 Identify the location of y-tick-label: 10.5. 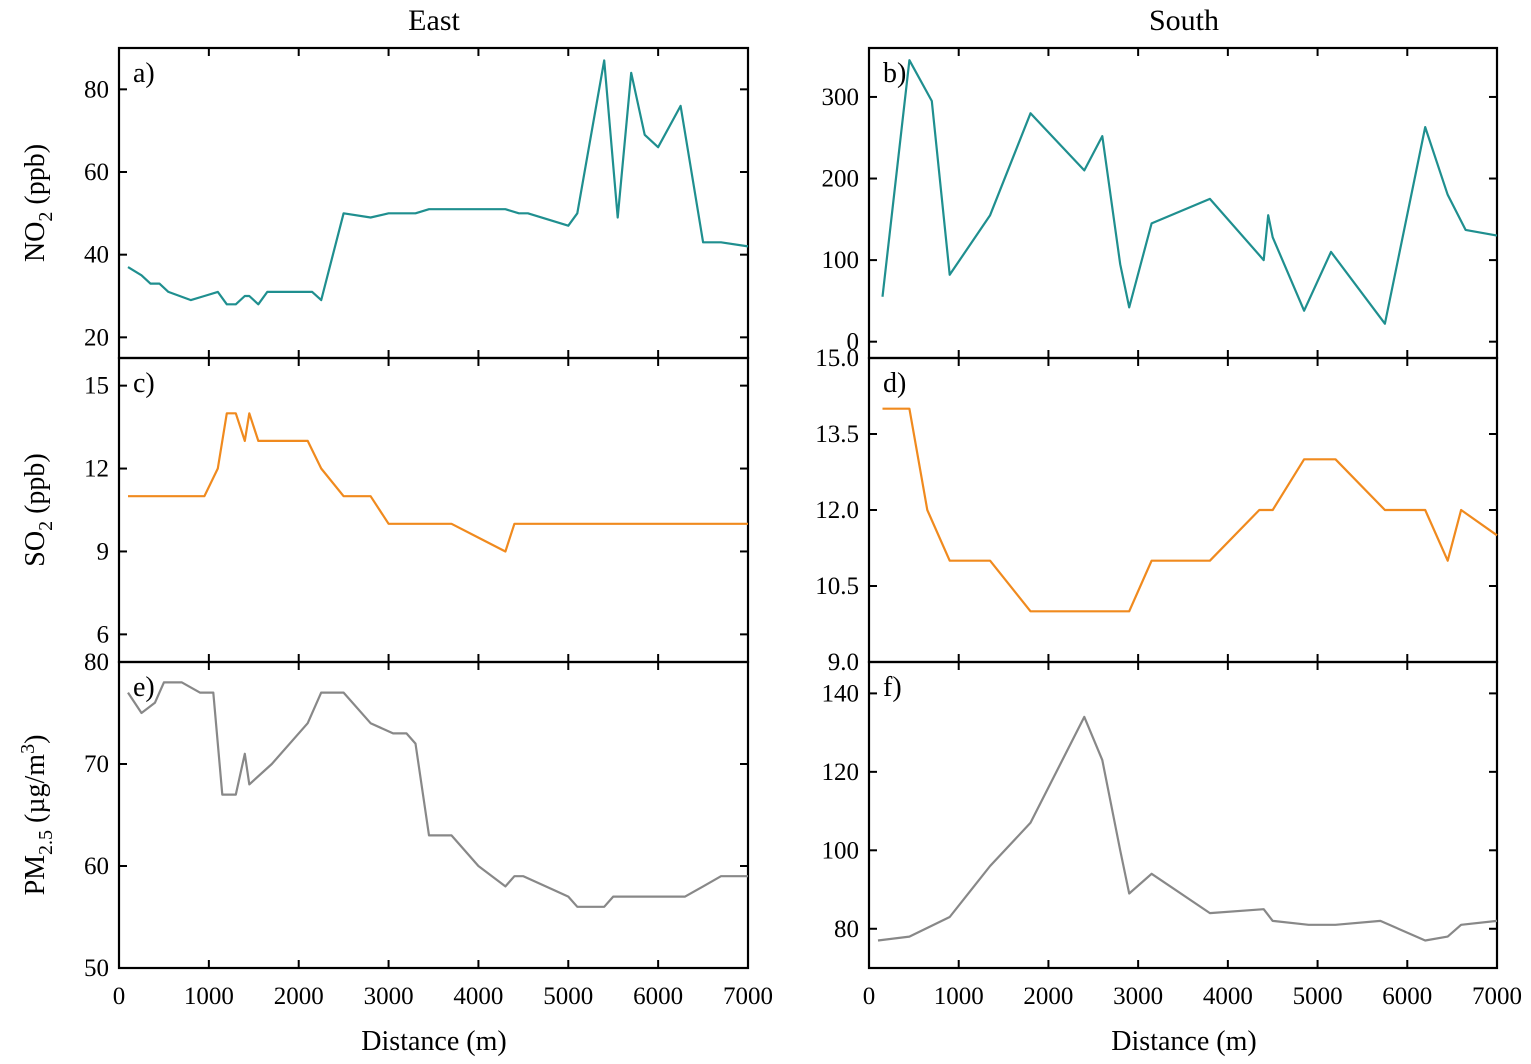
(837, 586).